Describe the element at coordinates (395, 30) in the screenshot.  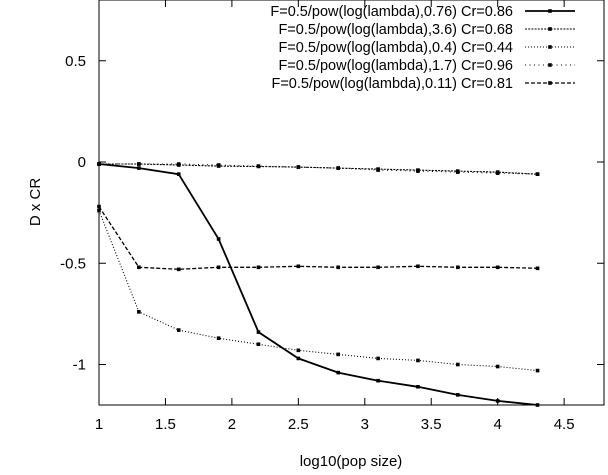
I see `legend-label: F=0.5/pow(log(lambda),3.6) Cr=0.68` at that location.